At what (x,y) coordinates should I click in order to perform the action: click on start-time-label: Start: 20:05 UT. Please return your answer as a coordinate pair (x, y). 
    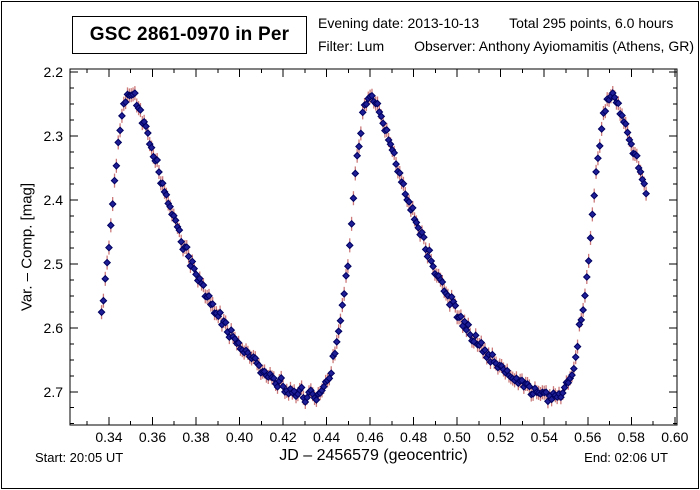
    Looking at the image, I should click on (79, 457).